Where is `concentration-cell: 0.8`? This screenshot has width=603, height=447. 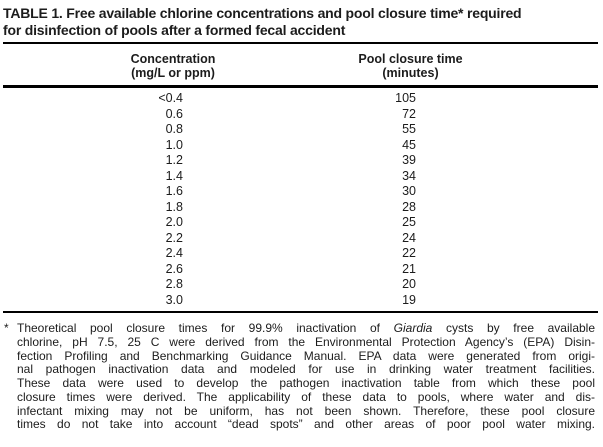
concentration-cell: 0.8 is located at coordinates (174, 129).